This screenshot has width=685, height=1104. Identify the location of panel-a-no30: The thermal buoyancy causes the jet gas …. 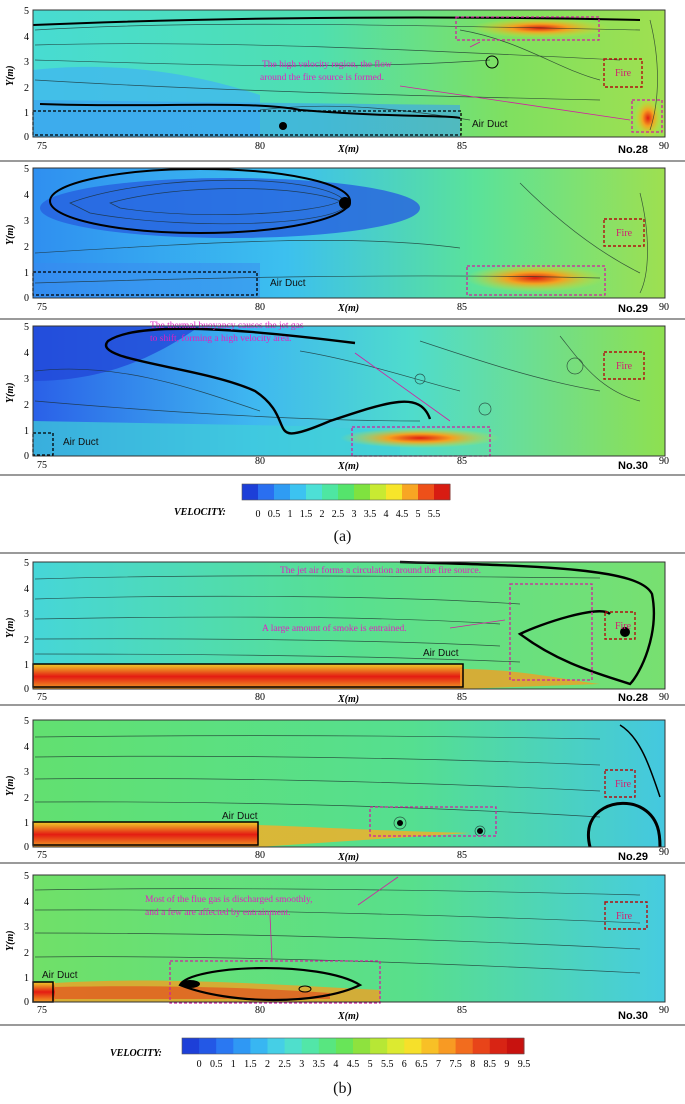
(342, 397).